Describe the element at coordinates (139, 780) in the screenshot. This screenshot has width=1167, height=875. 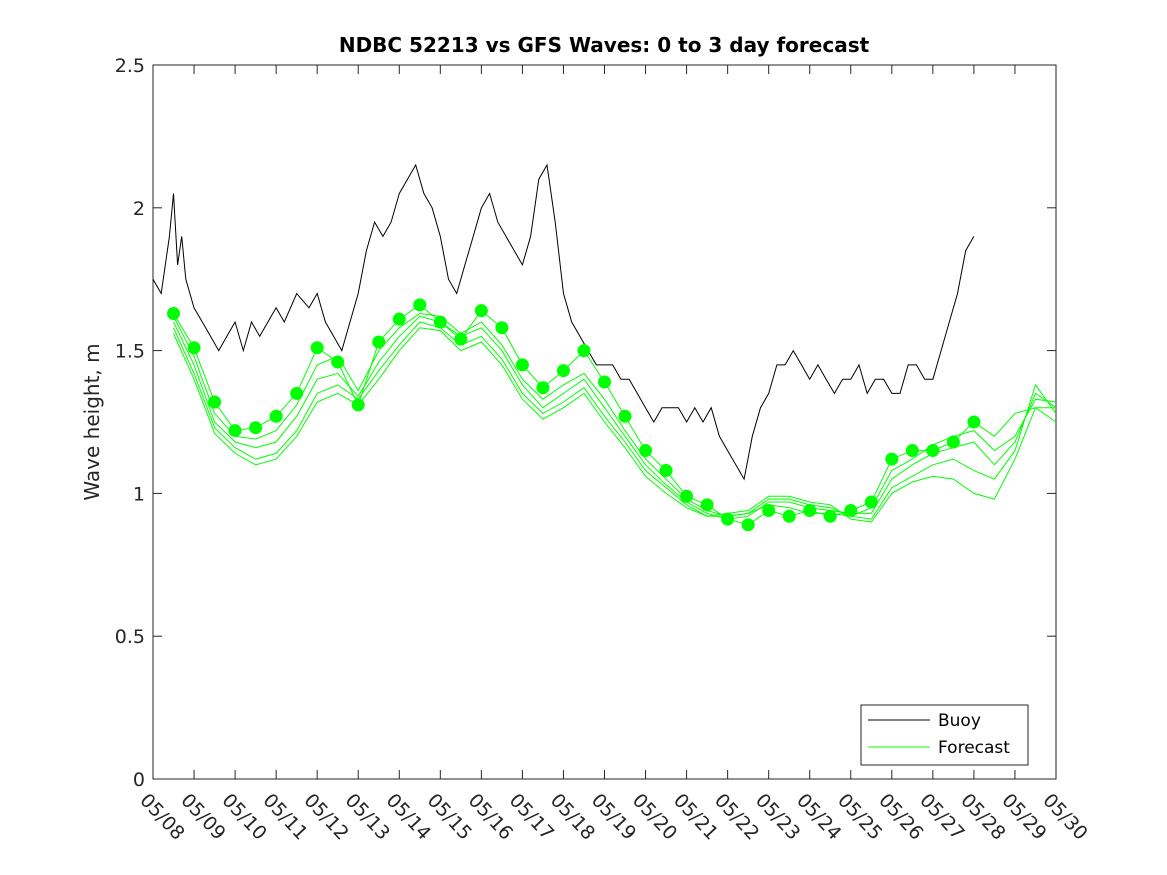
I see `y-tick-label: 0` at that location.